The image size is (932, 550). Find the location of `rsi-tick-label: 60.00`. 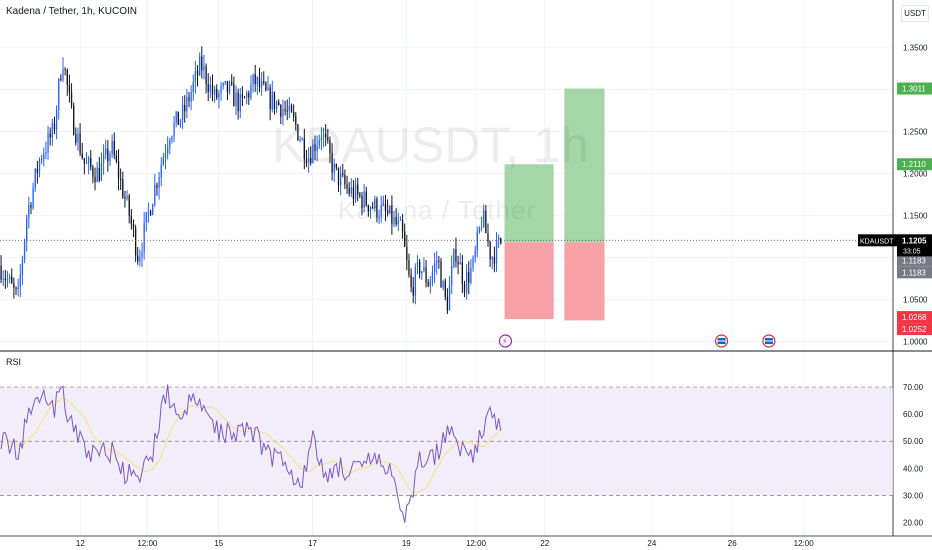

rsi-tick-label: 60.00 is located at coordinates (913, 414).